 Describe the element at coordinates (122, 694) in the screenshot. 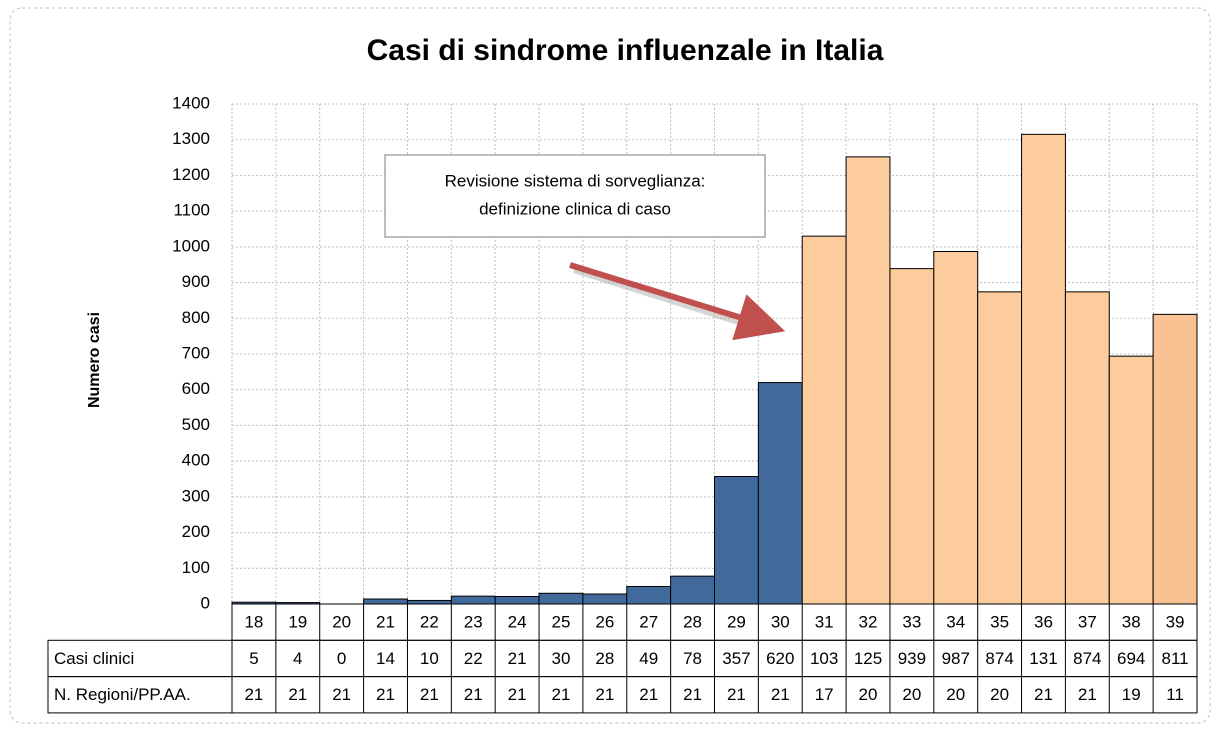

I see `row-label: N. Regioni/PP.AA.` at that location.